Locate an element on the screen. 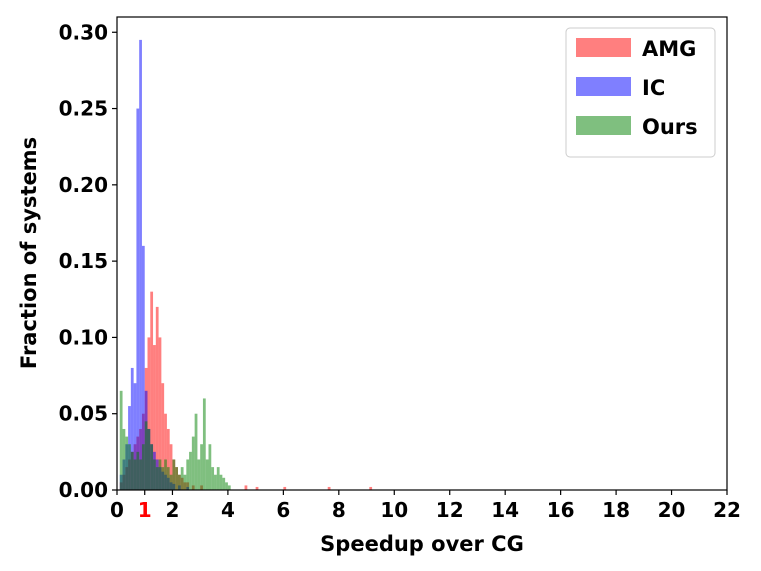  y-tick-label: 0.15 is located at coordinates (83, 261).